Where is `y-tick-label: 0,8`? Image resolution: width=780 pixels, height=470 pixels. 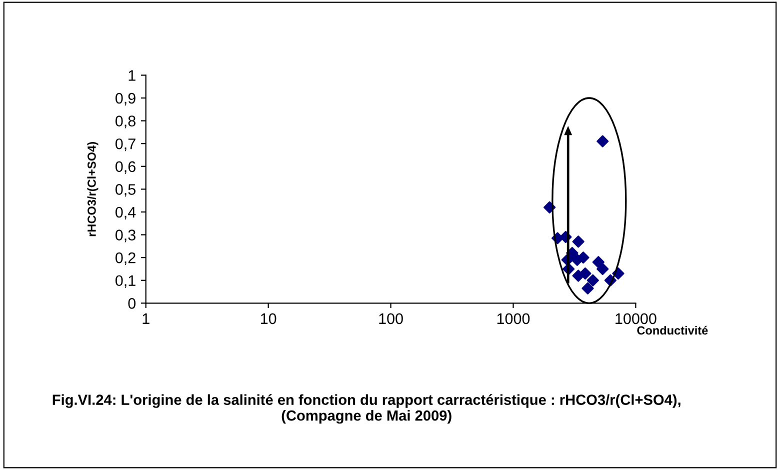 y-tick-label: 0,8 is located at coordinates (126, 122).